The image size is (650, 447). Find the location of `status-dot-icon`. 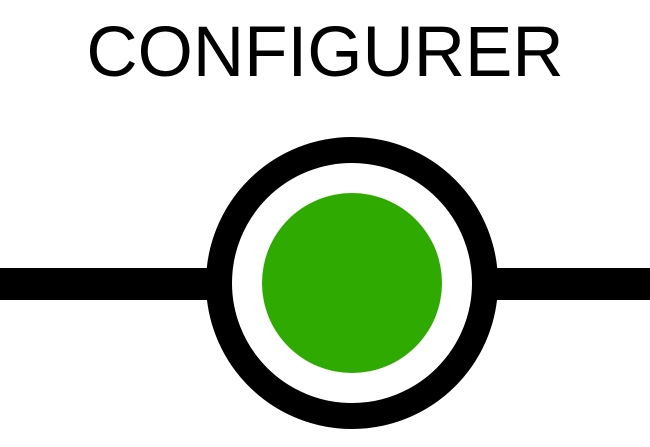

status-dot-icon is located at coordinates (352, 283).